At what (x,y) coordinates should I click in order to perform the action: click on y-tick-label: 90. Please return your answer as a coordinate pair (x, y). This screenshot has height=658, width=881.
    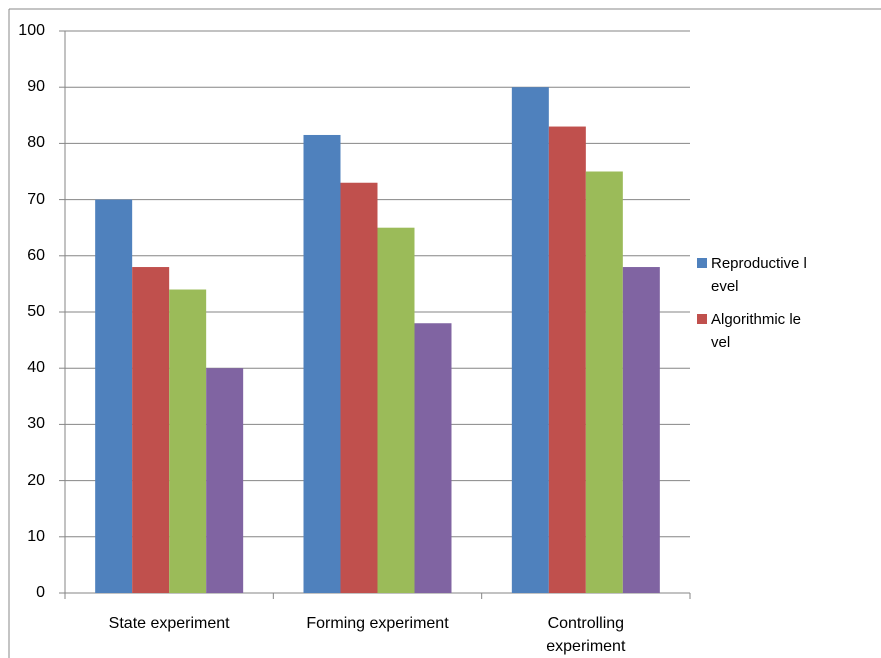
    Looking at the image, I should click on (36, 87).